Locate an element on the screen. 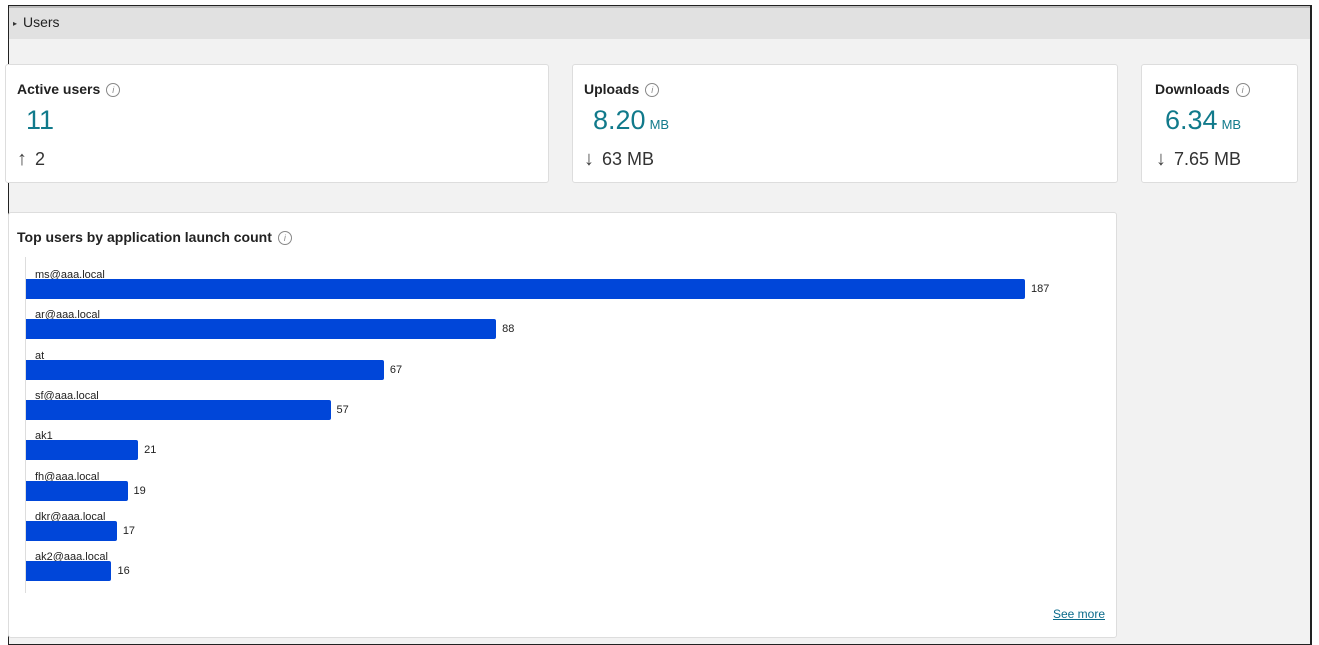  bar-value-label: 21 is located at coordinates (150, 450).